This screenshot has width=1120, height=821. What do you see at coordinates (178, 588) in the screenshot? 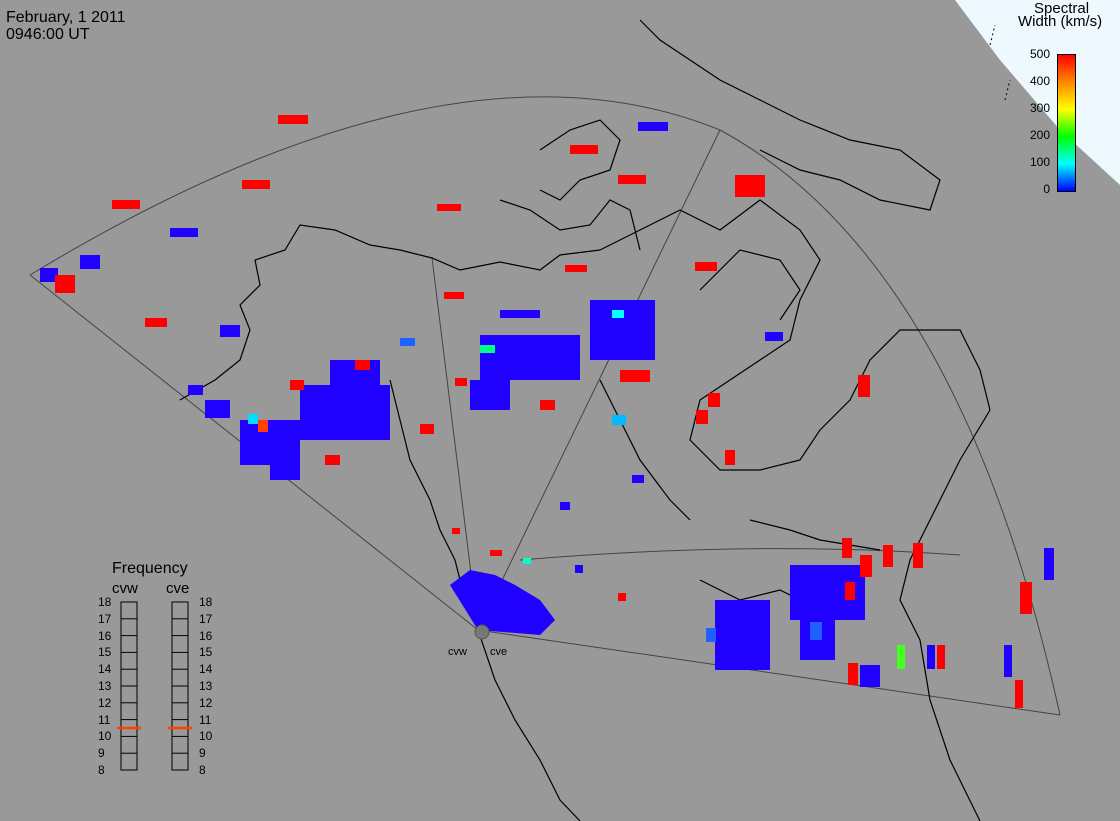
I see `frequency-col-cve-label: cve` at bounding box center [178, 588].